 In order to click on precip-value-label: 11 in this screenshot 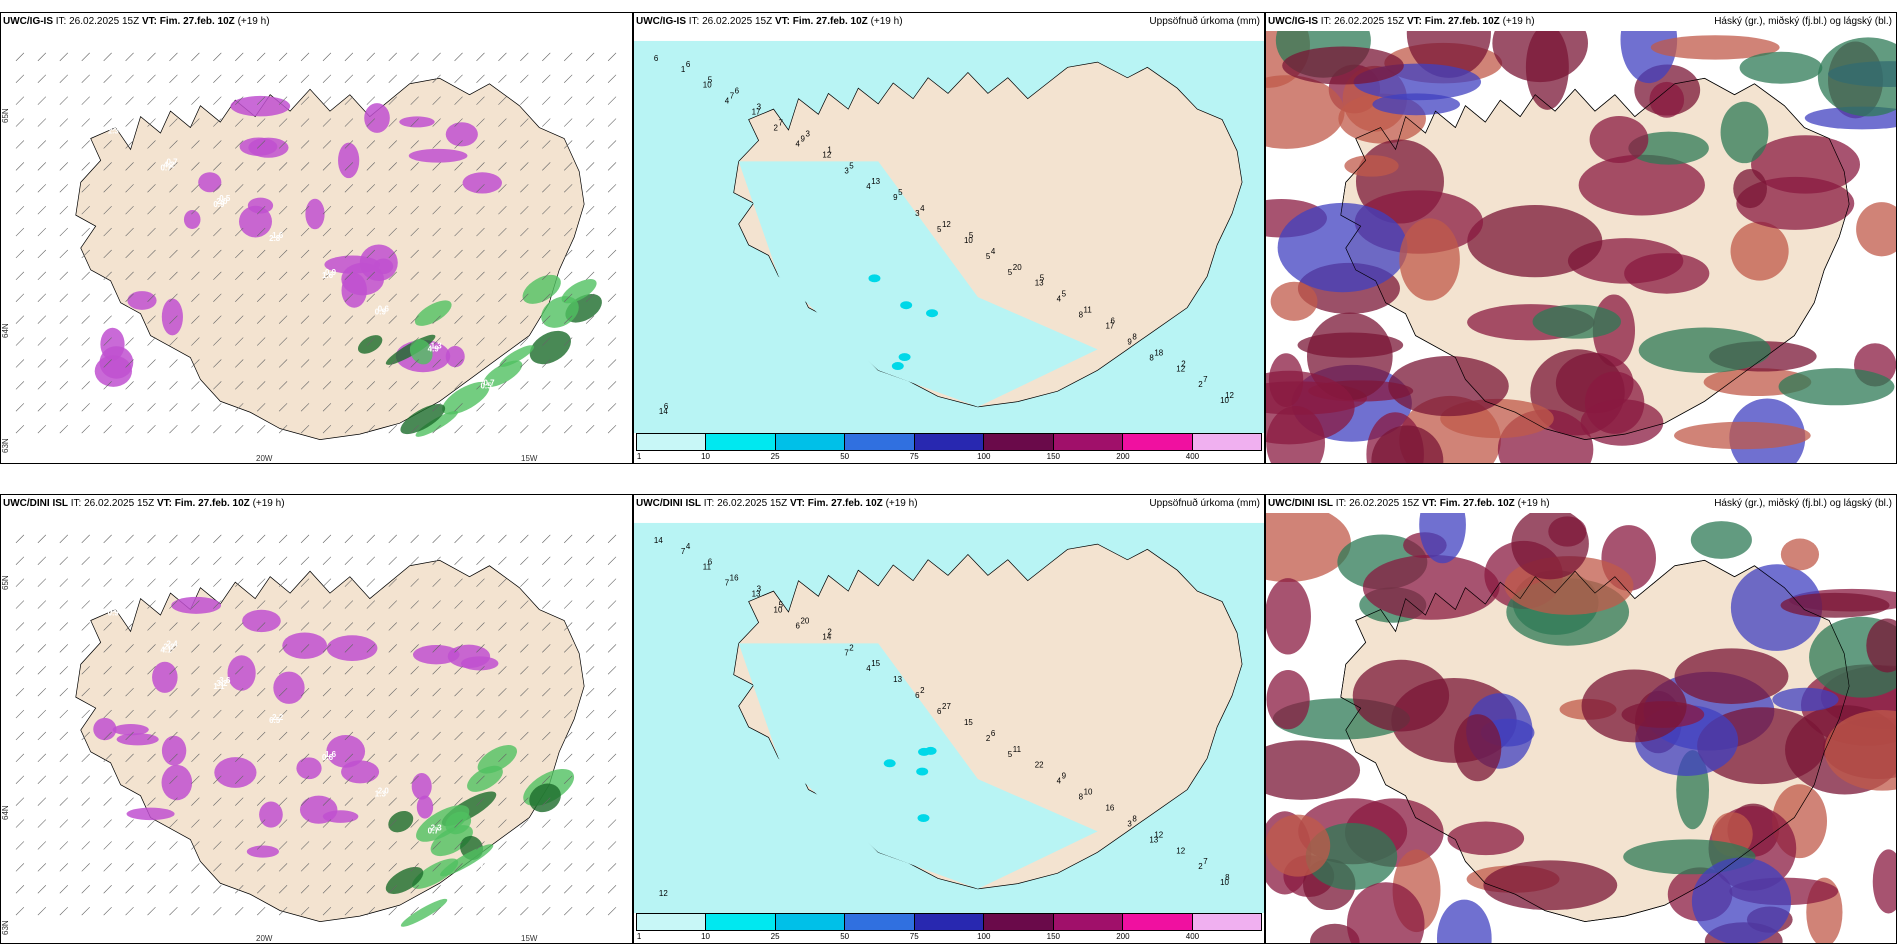, I will do `click(1017, 749)`.